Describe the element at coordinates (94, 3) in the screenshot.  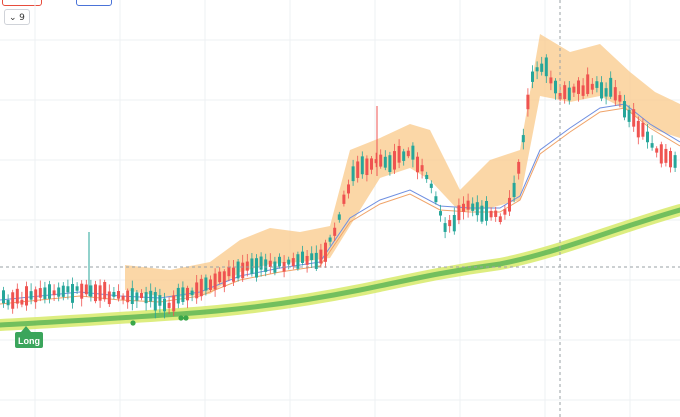
I see `top-chip-right` at that location.